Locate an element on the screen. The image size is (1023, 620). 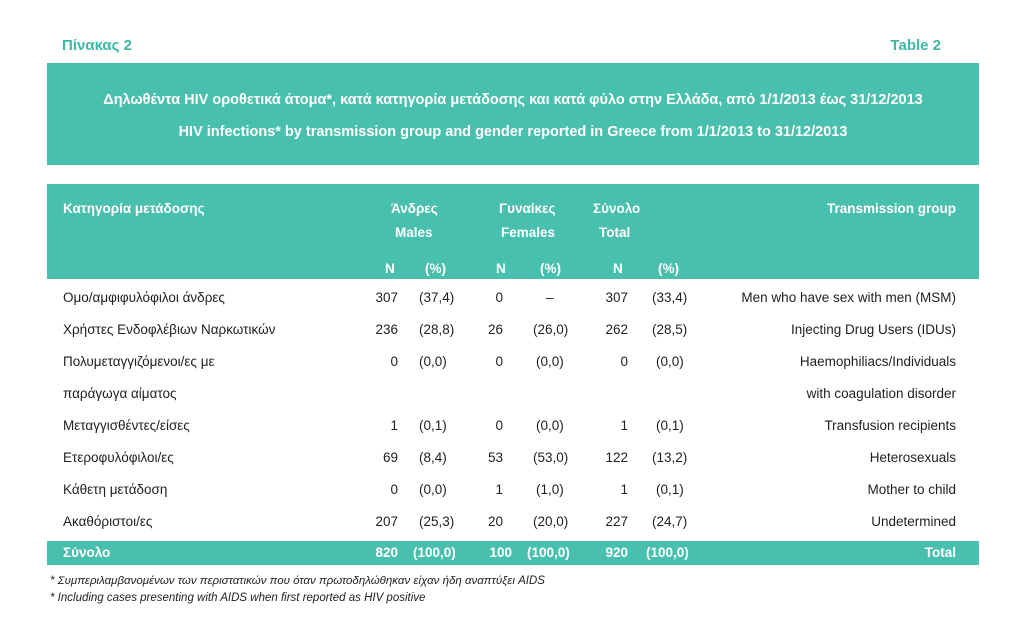
row-category-english: Men who have sex with men (MSM) is located at coordinates (848, 297).